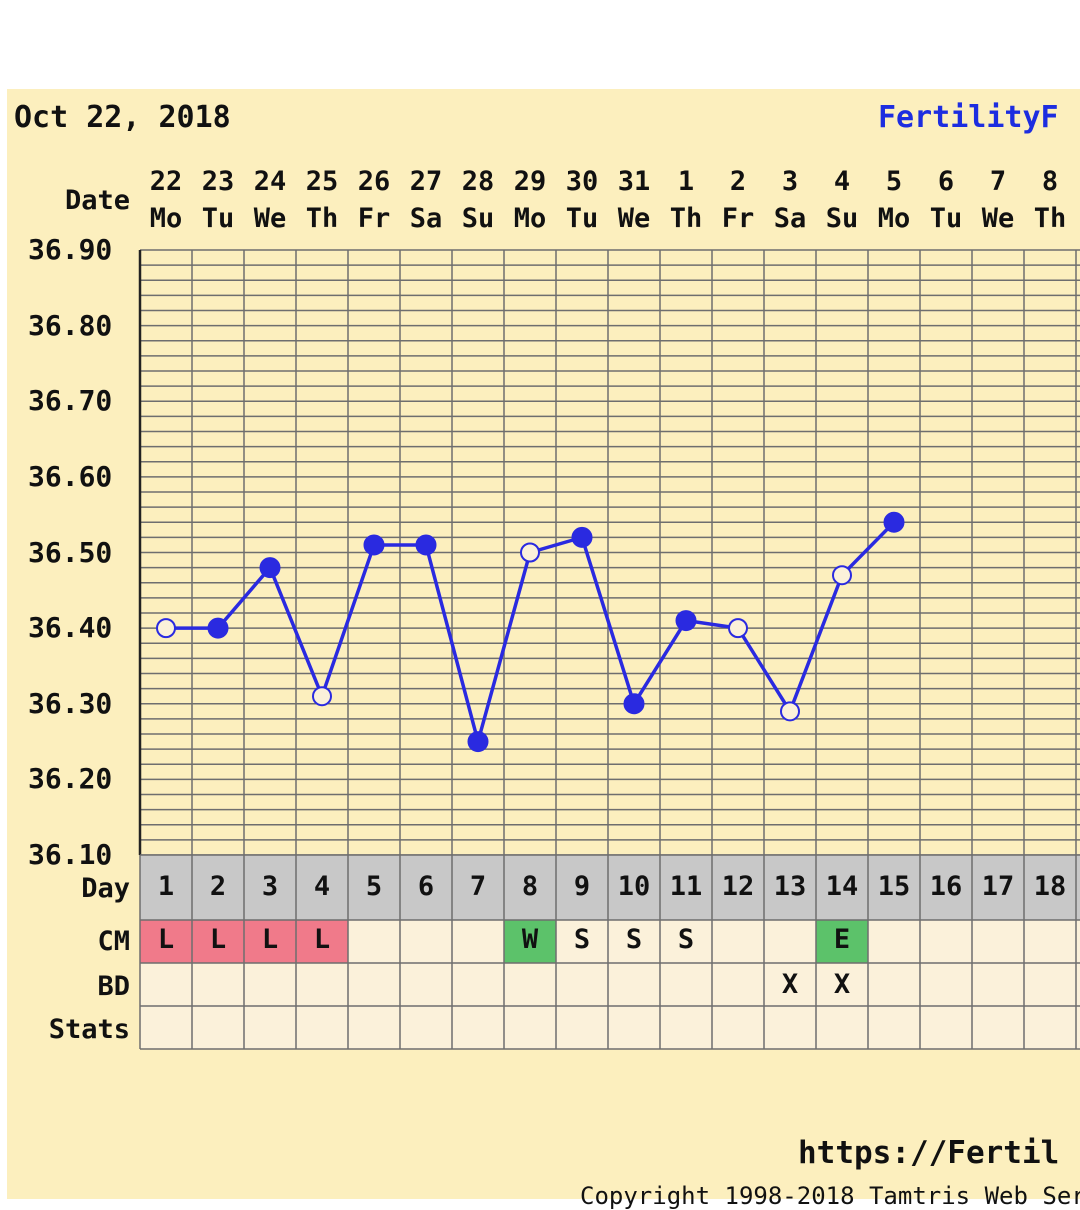  What do you see at coordinates (270, 181) in the screenshot?
I see `date-label: 24` at bounding box center [270, 181].